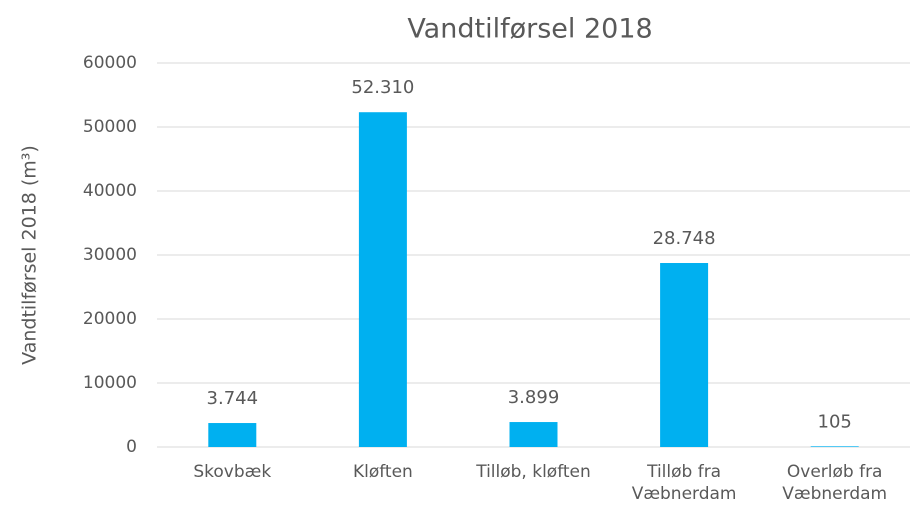 Image resolution: width=917 pixels, height=512 pixels. Describe the element at coordinates (110, 319) in the screenshot. I see `y-tick-label: 20000` at that location.